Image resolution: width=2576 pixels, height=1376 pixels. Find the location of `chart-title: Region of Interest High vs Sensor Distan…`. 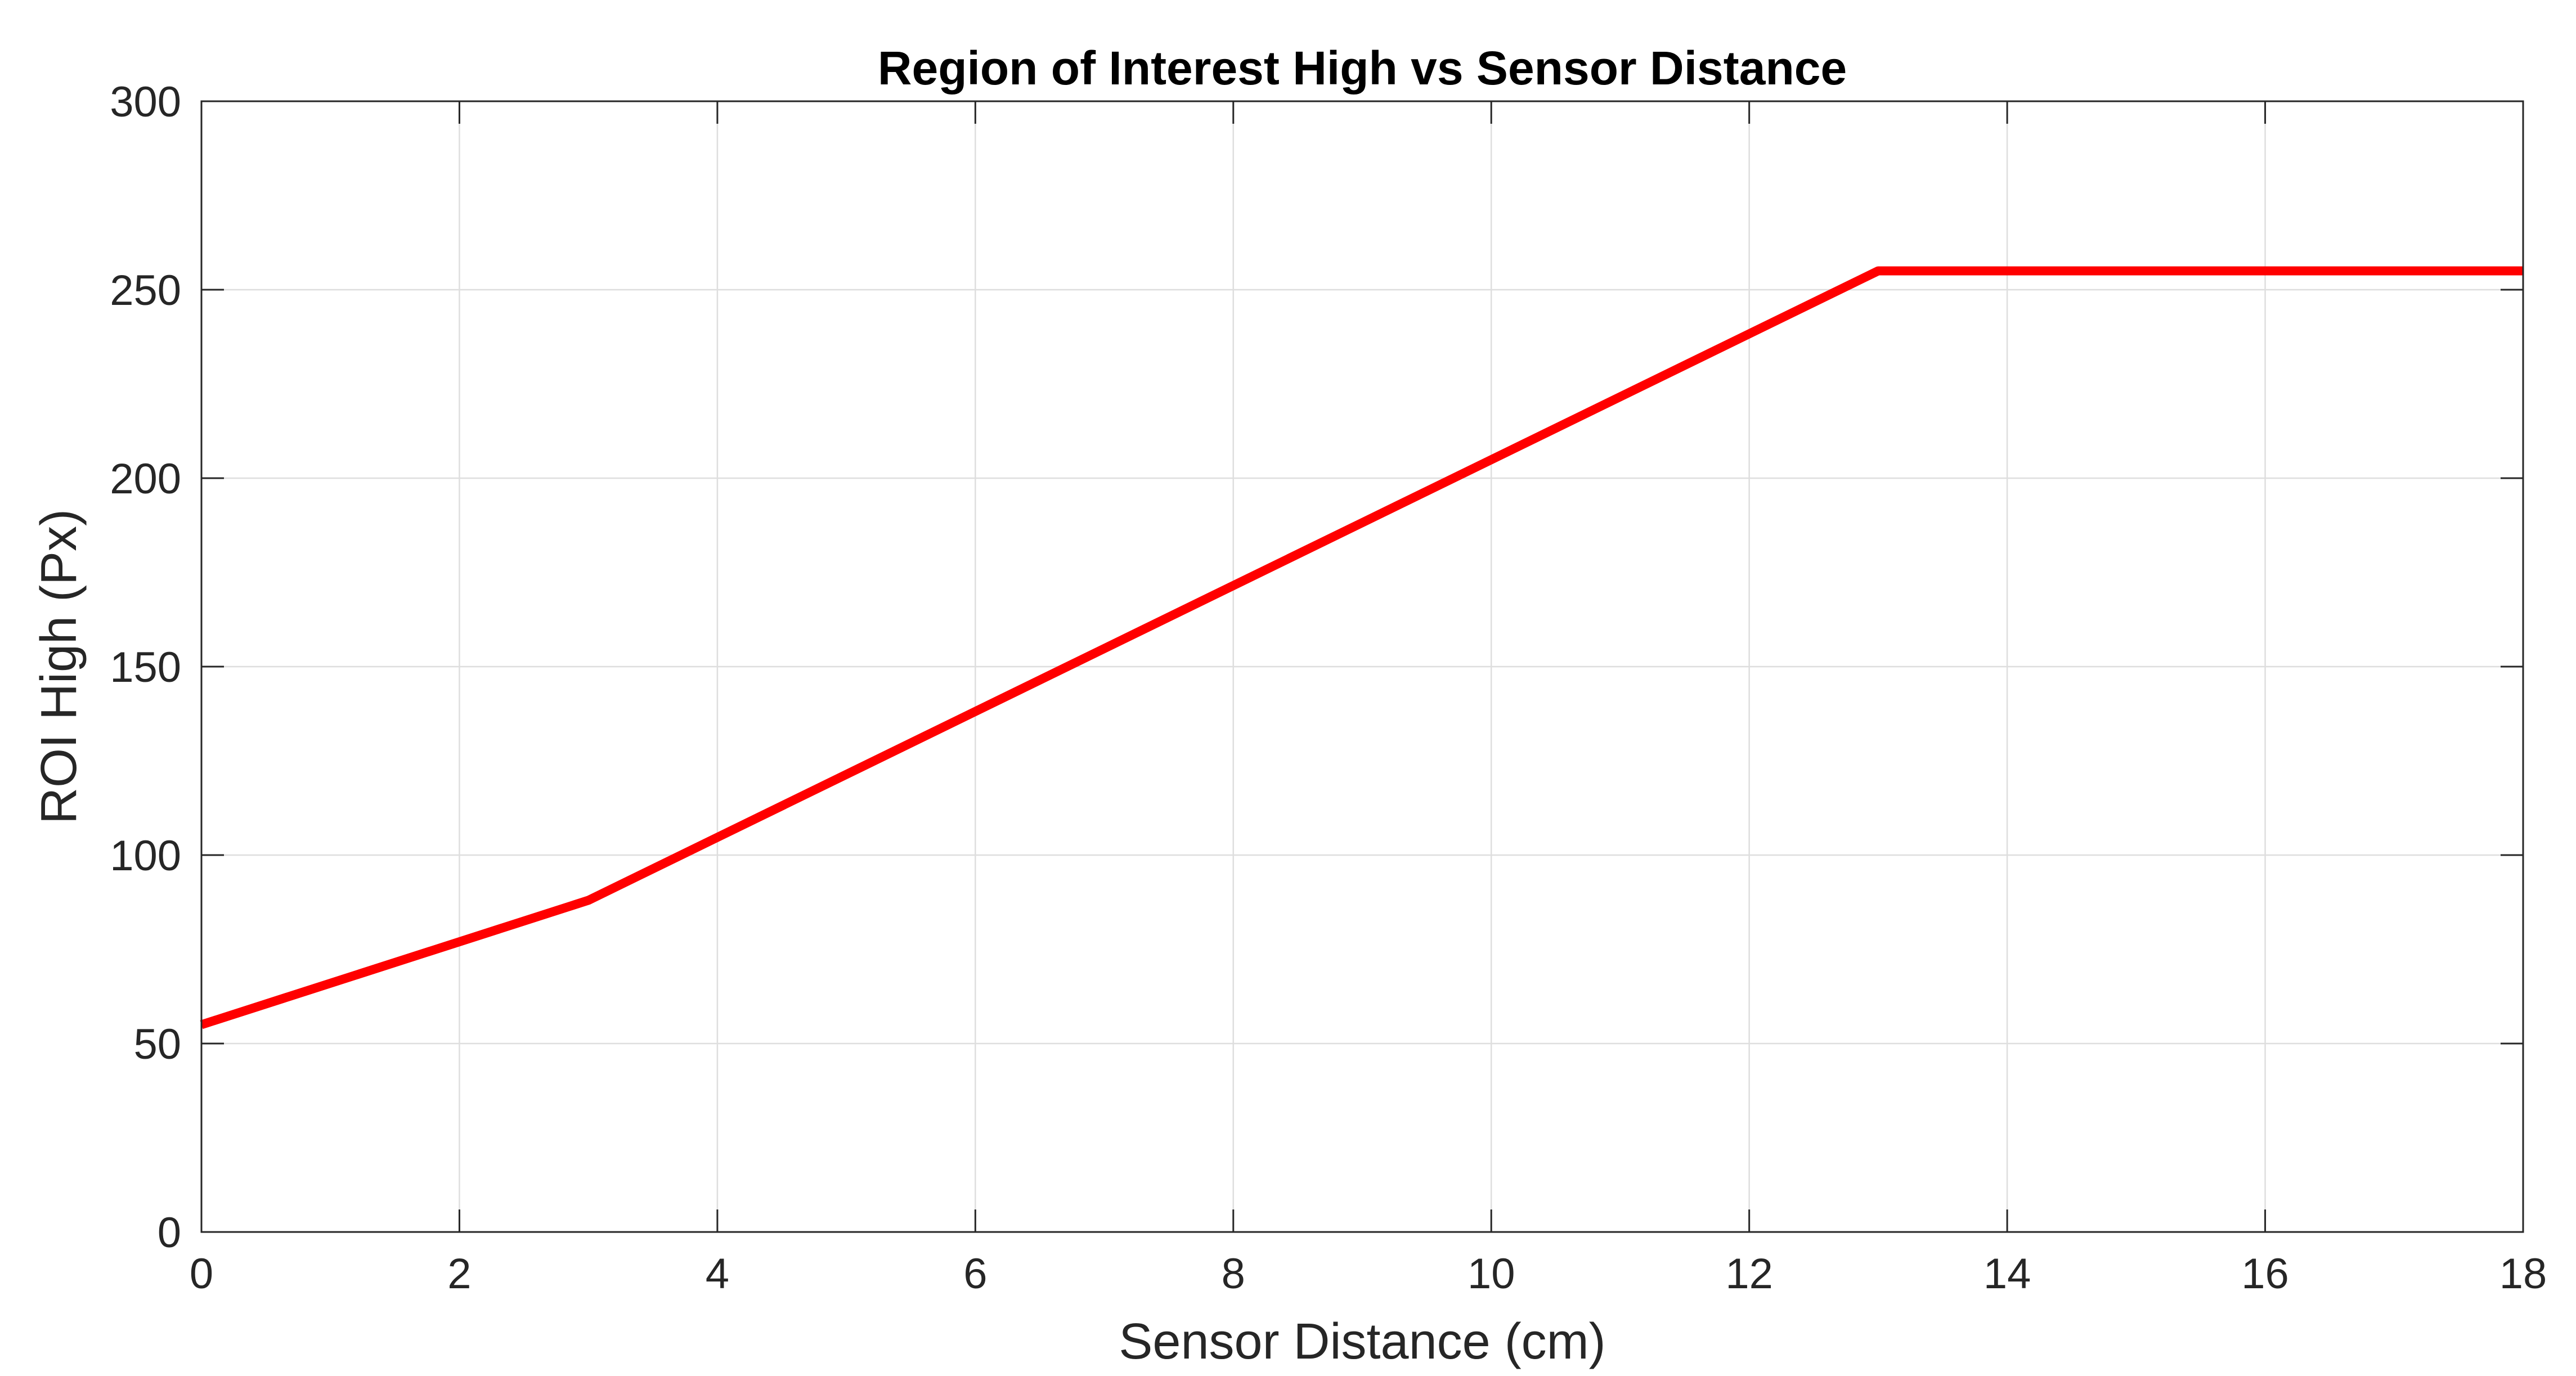

chart-title: Region of Interest High vs Sensor Distan… is located at coordinates (1362, 68).